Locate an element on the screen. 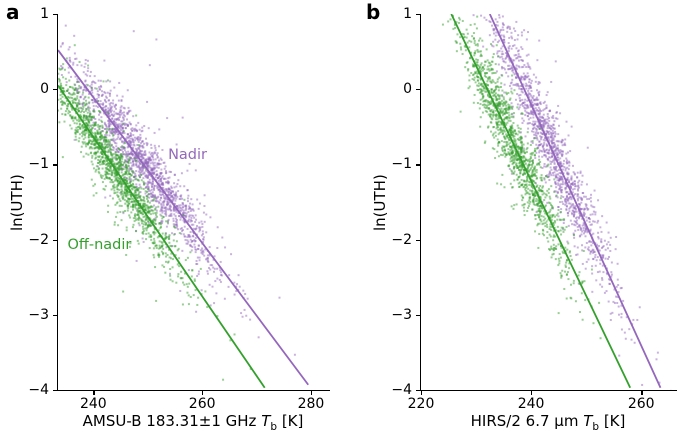 Image resolution: width=685 pixels, height=439 pixels. x-axis-label-a-sub: b is located at coordinates (274, 427).